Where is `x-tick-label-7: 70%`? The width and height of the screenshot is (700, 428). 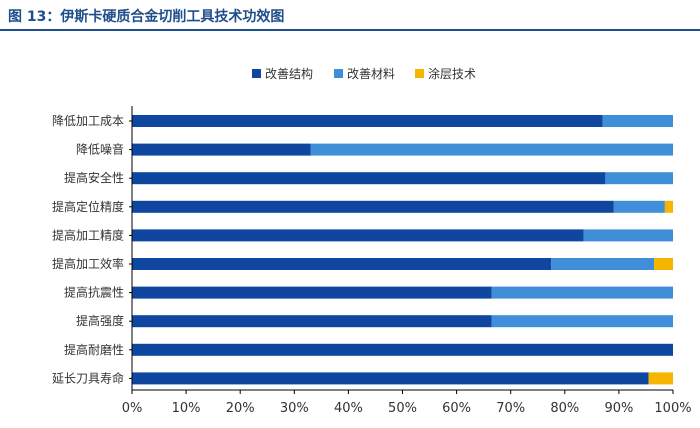 x-tick-label-7: 70% is located at coordinates (510, 408).